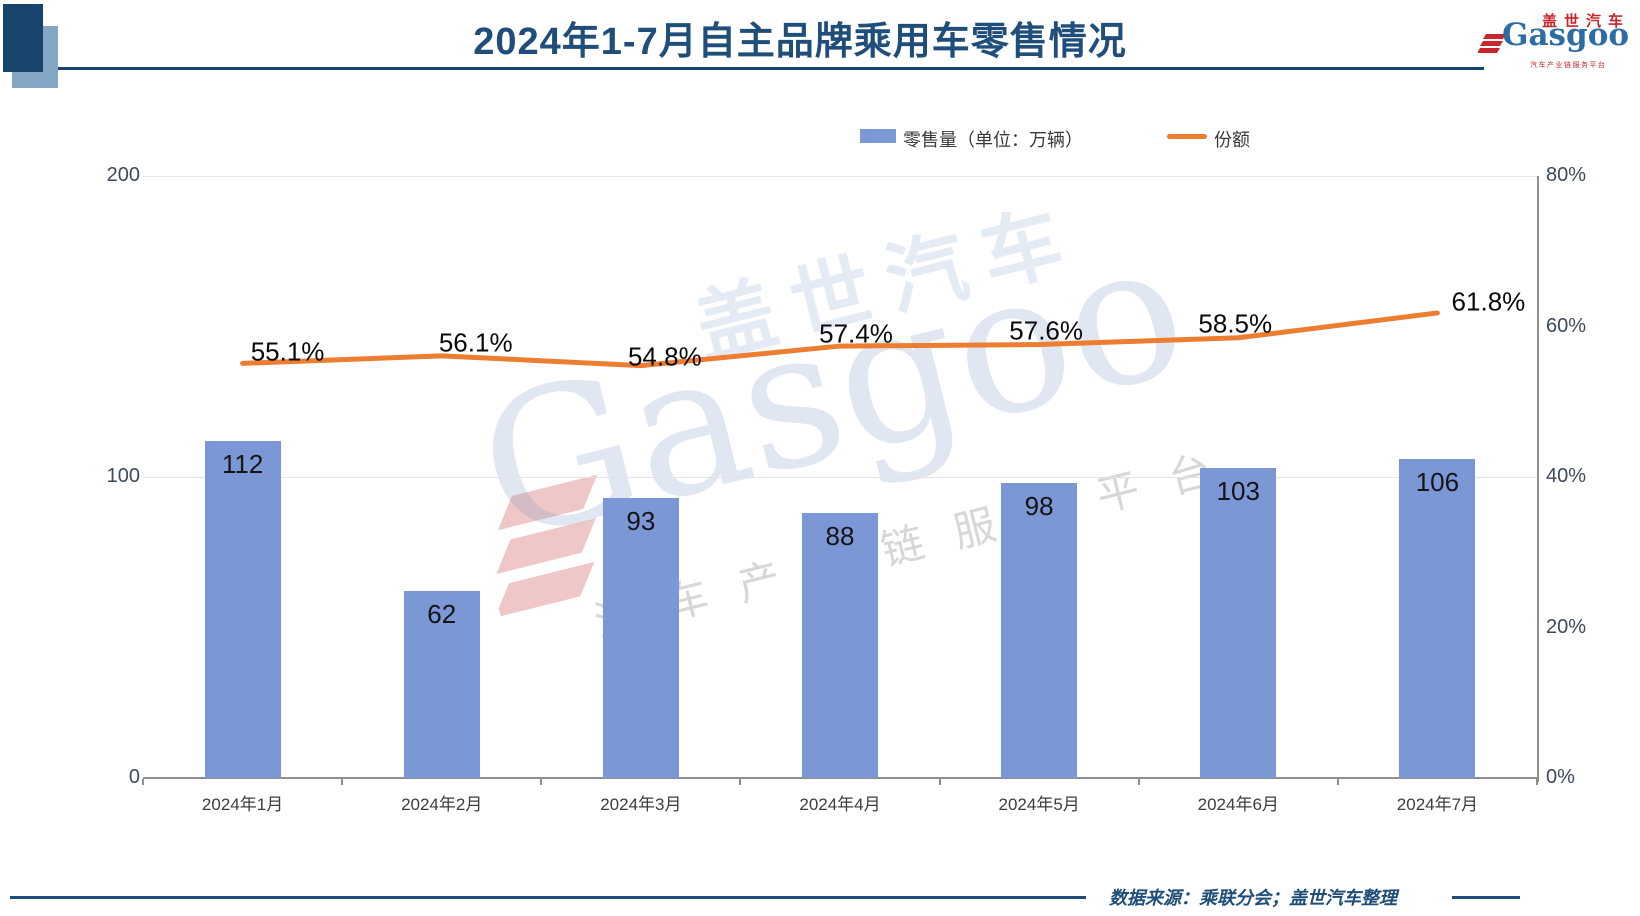  What do you see at coordinates (242, 609) in the screenshot?
I see `bar-2024年1月` at bounding box center [242, 609].